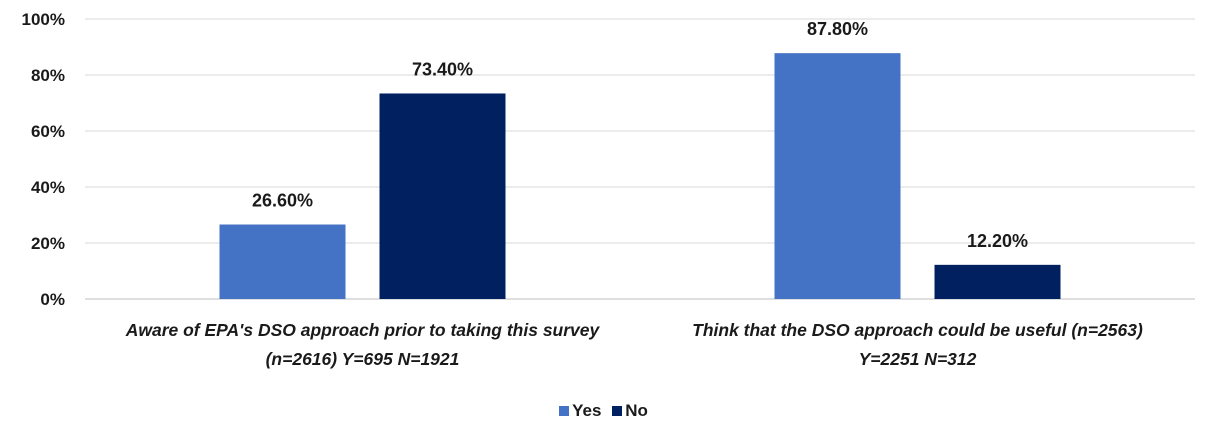 The height and width of the screenshot is (424, 1207). Describe the element at coordinates (617, 411) in the screenshot. I see `legend-swatch-no` at that location.